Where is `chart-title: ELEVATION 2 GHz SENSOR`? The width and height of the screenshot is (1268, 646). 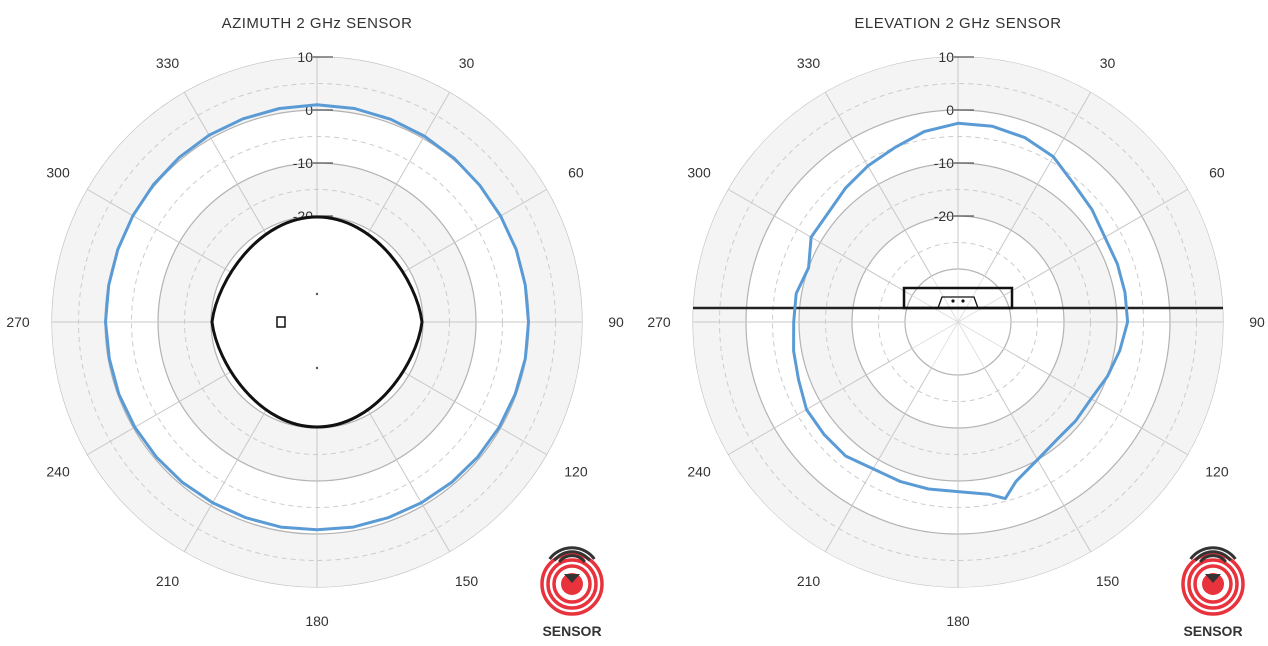
chart-title: ELEVATION 2 GHz SENSOR is located at coordinates (957, 23).